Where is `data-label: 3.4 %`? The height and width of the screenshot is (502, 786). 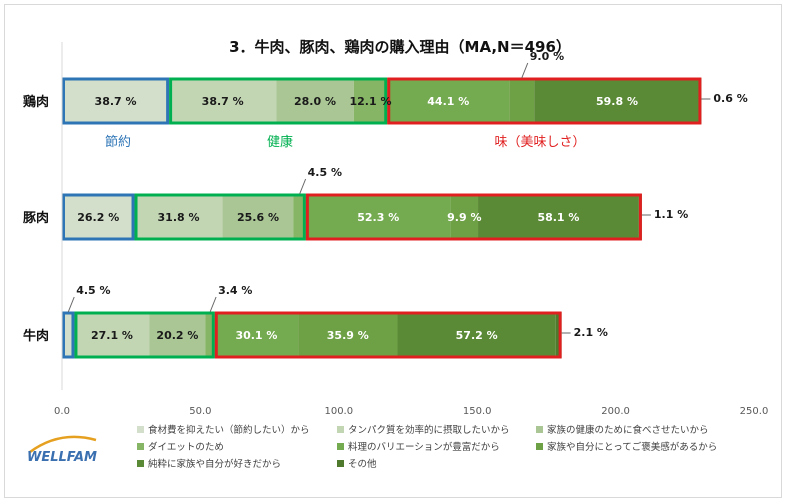
data-label: 3.4 % is located at coordinates (235, 290).